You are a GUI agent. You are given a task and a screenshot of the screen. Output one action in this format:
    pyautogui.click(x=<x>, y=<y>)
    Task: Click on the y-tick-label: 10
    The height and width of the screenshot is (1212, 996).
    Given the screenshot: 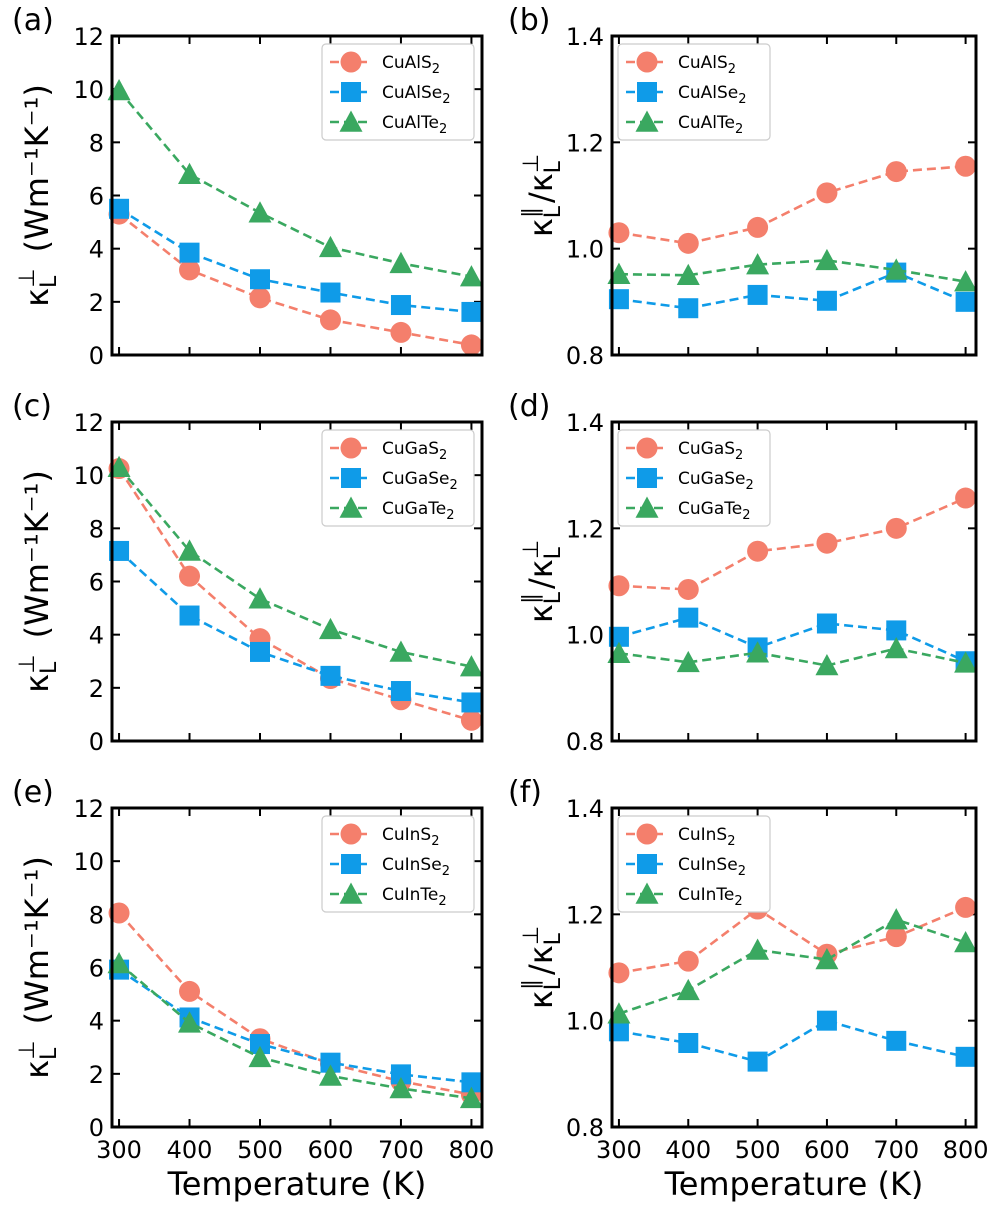 What is the action you would take?
    pyautogui.click(x=88, y=862)
    